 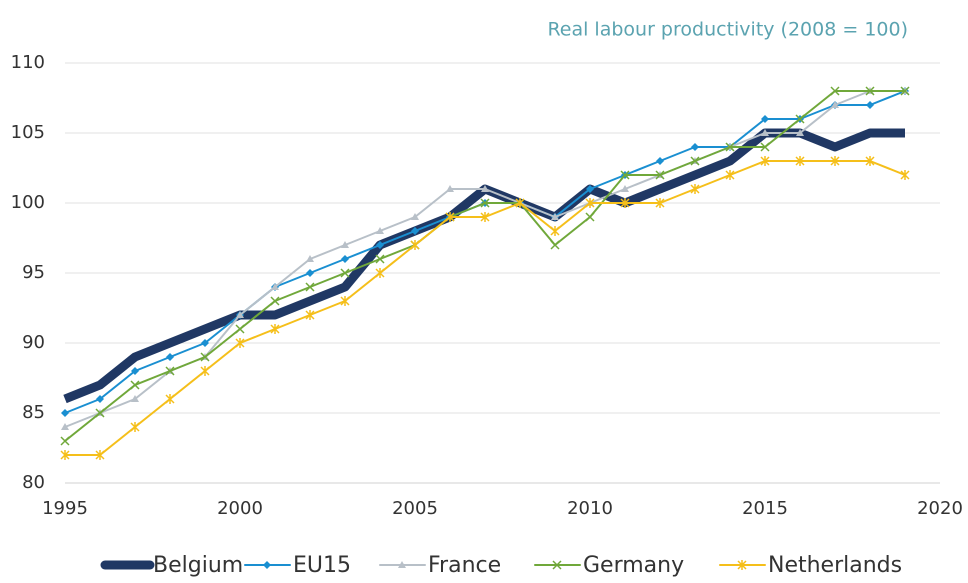 I want to click on legend-label: Germany, so click(x=633, y=565).